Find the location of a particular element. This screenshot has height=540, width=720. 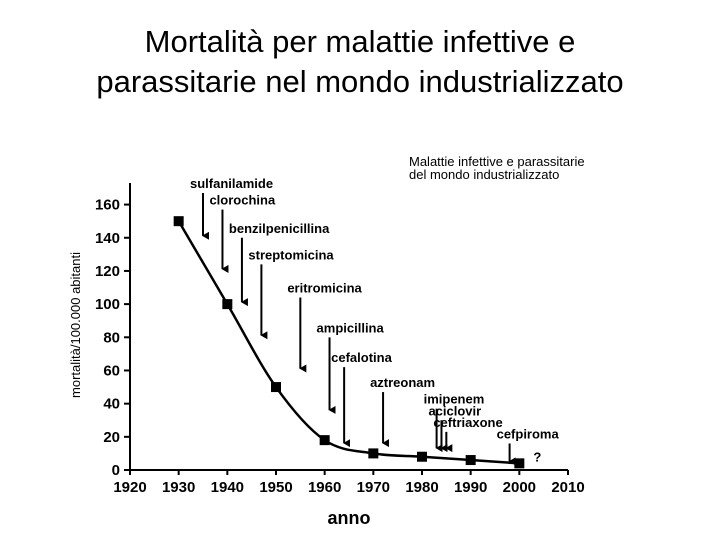

y-tick-label: 80 is located at coordinates (111, 337).